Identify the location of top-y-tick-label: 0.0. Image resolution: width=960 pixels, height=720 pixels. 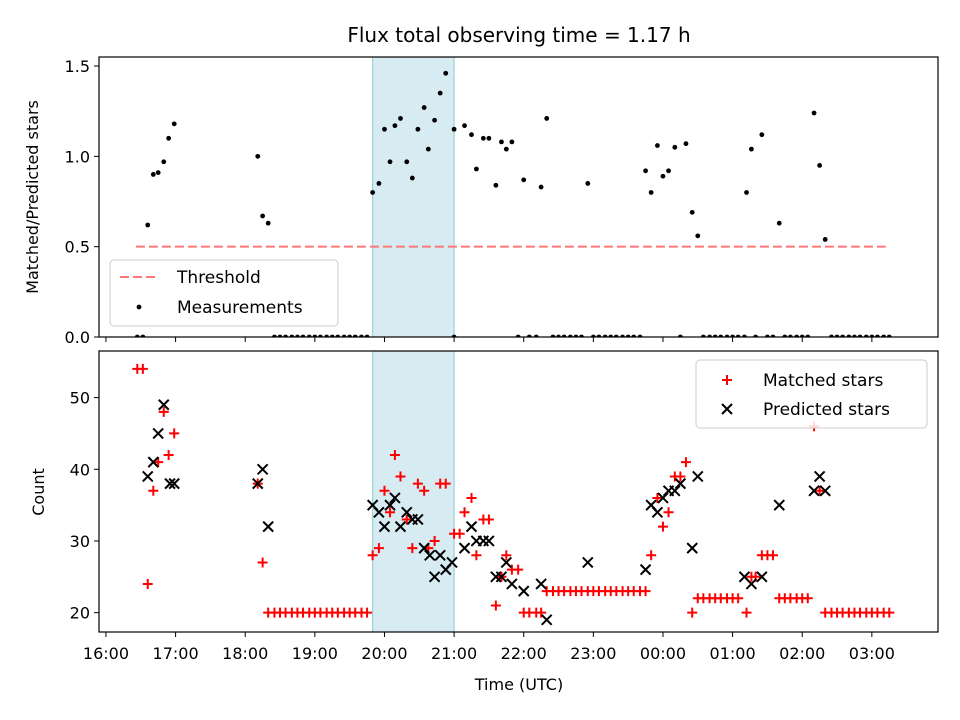
(77, 337).